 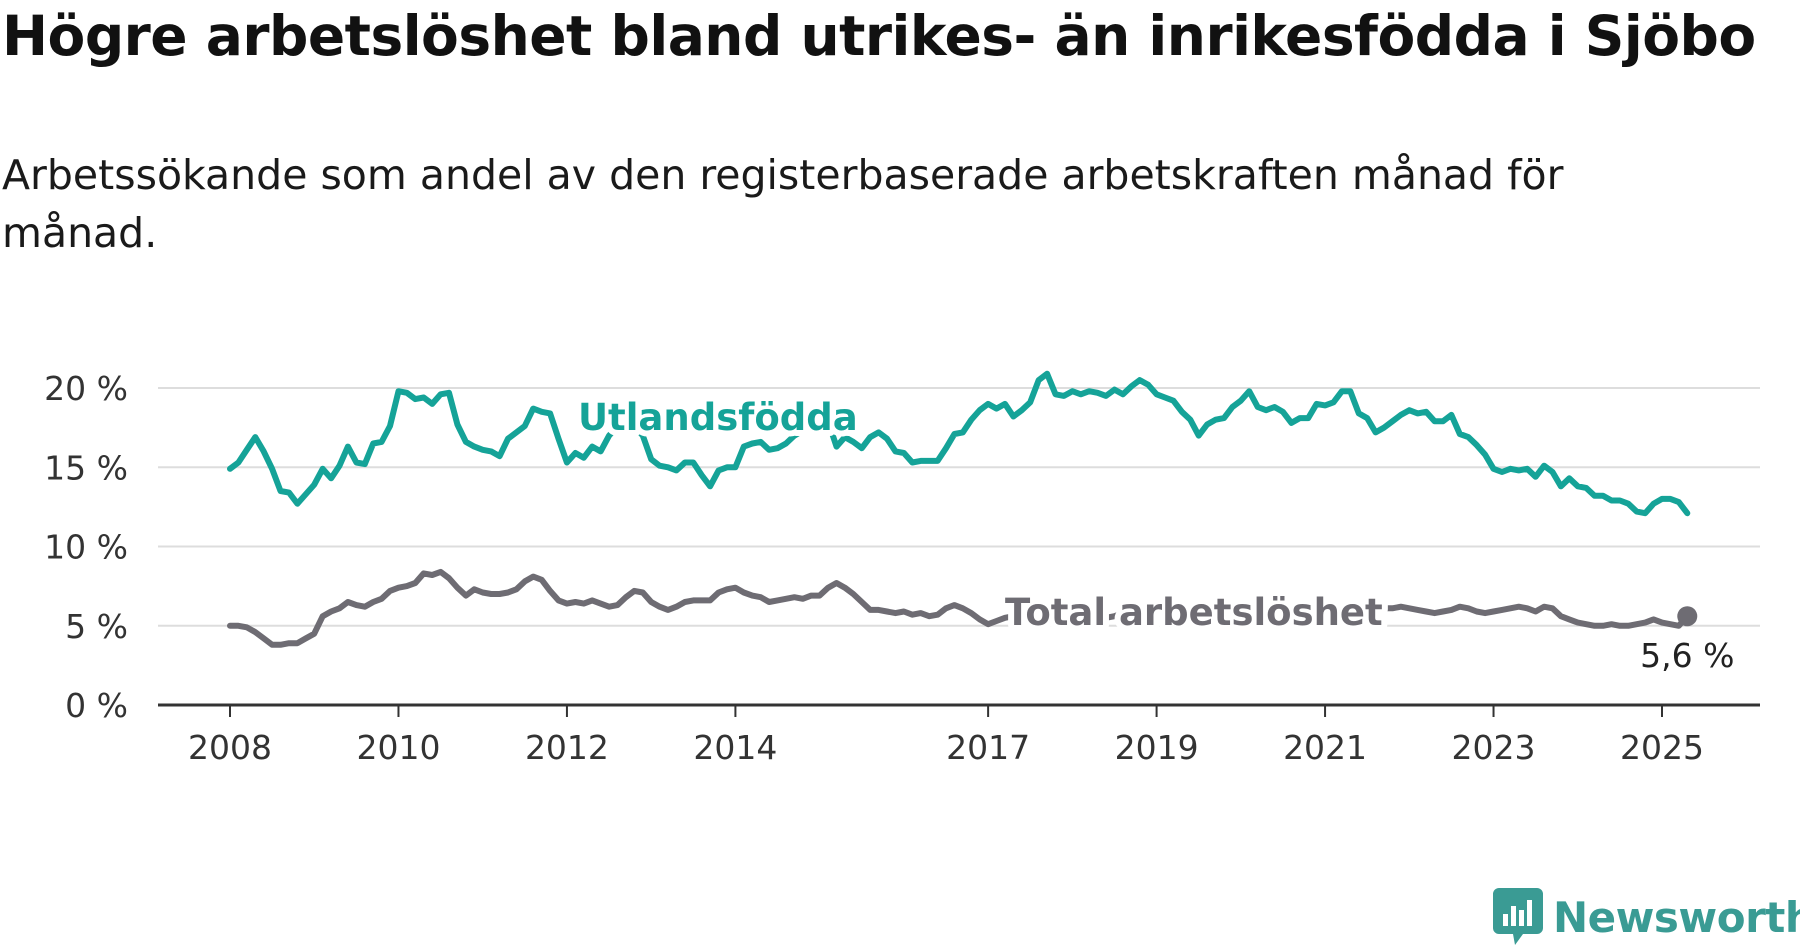 What do you see at coordinates (96, 705) in the screenshot?
I see `y-tick-label: 0 %` at bounding box center [96, 705].